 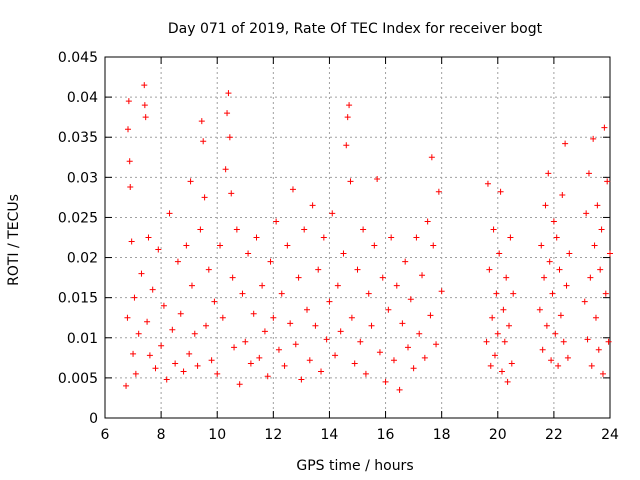 What do you see at coordinates (442, 435) in the screenshot?
I see `x-tick-label: 18` at bounding box center [442, 435].